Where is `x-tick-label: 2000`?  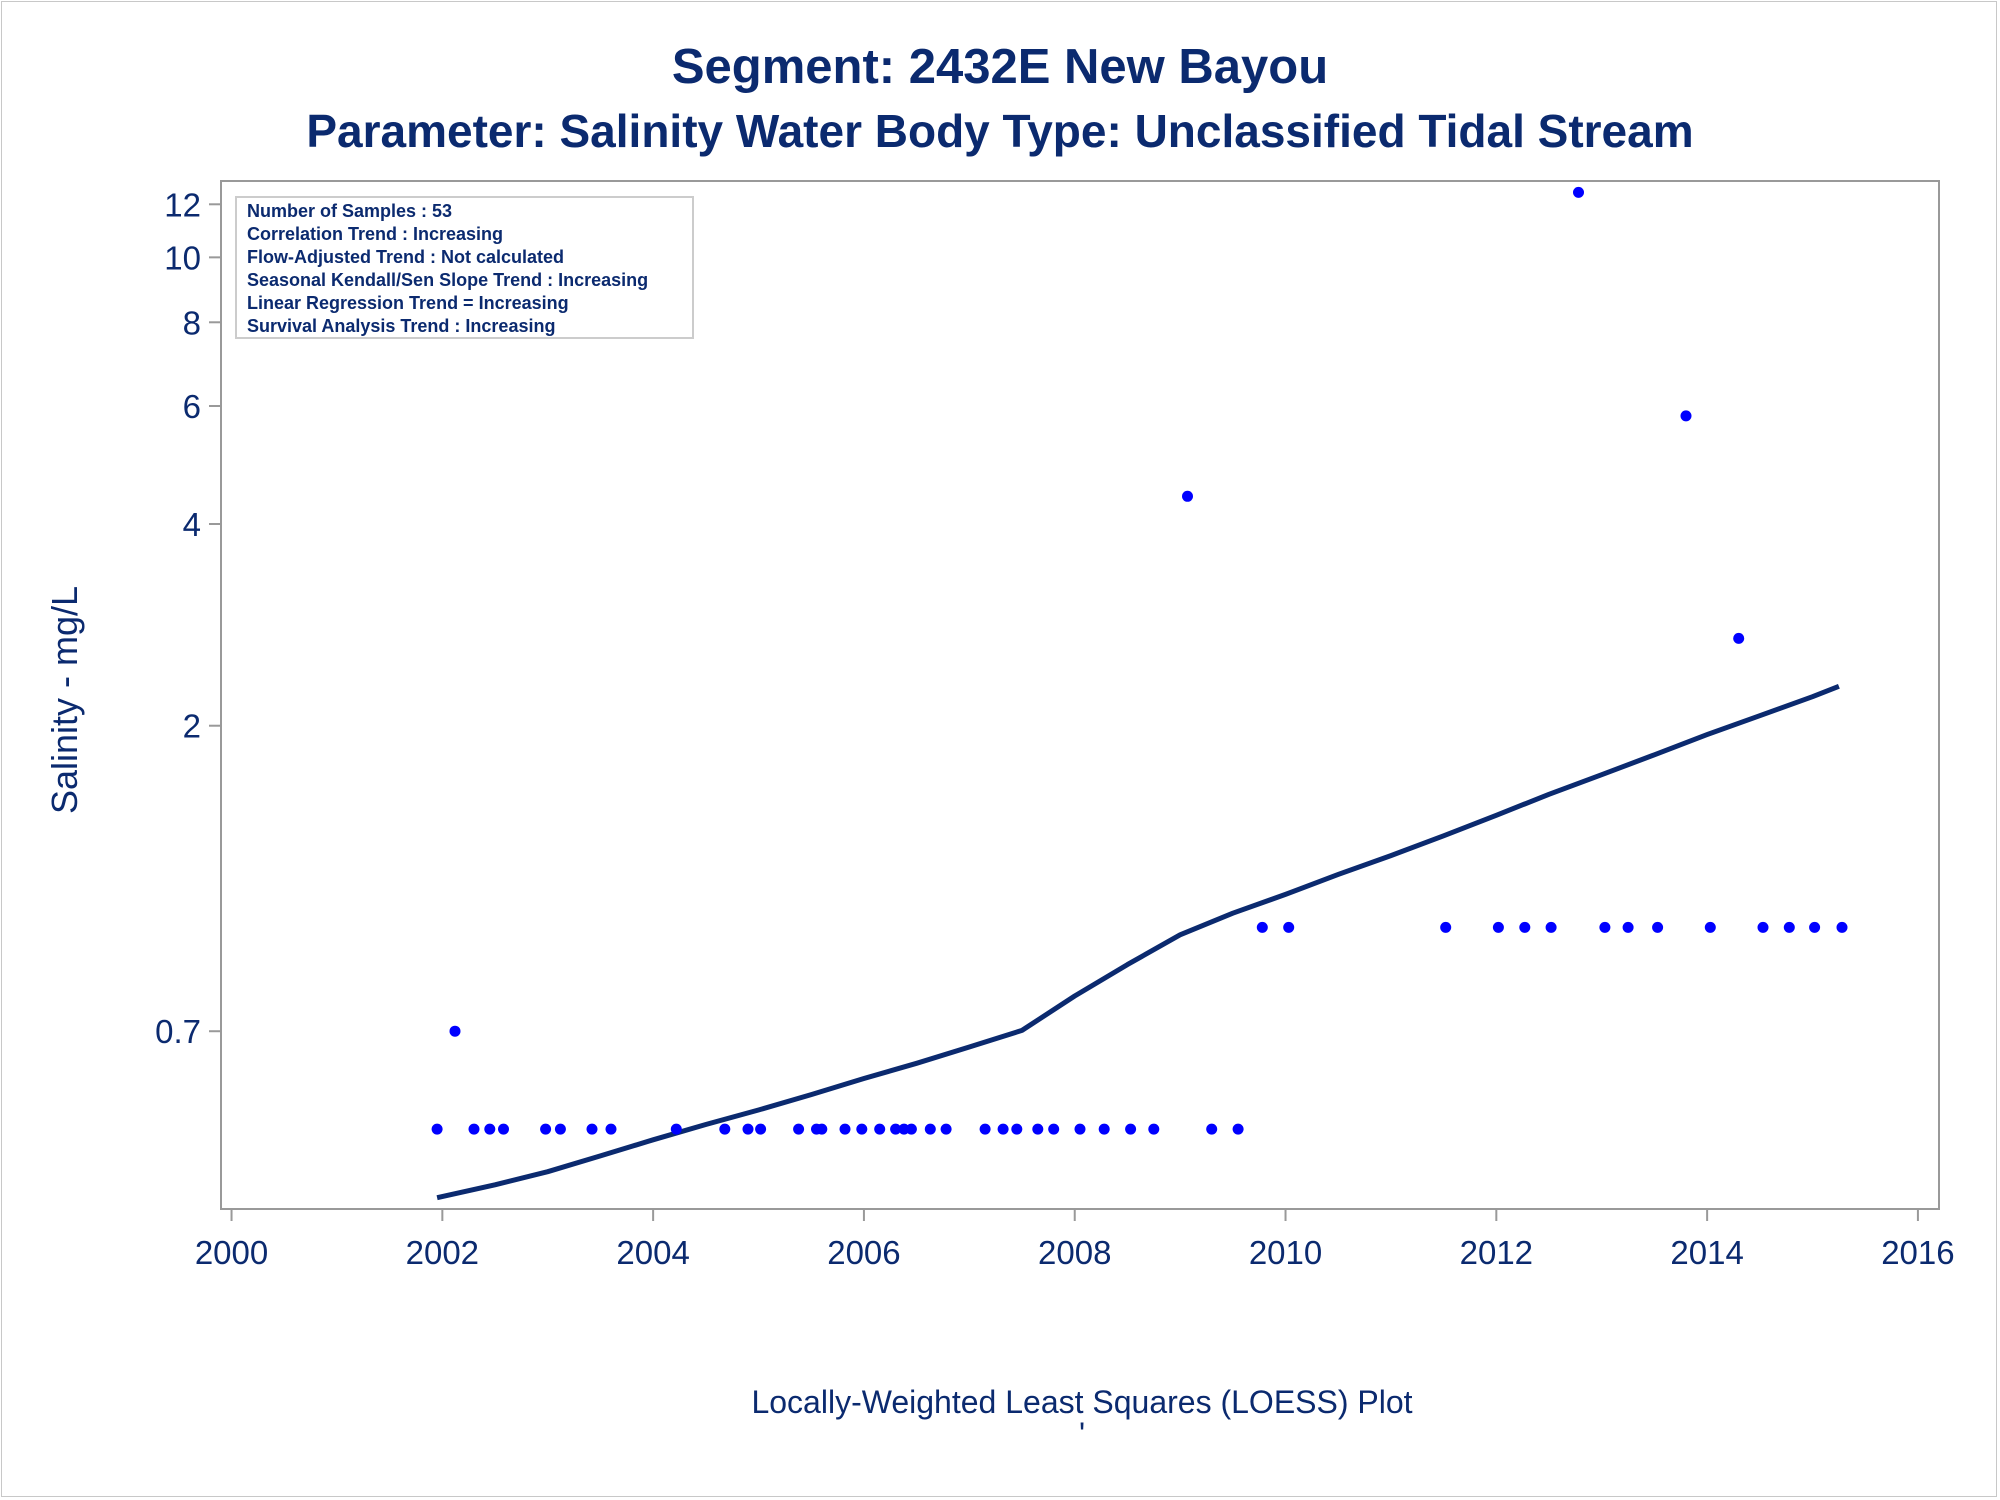
x-tick-label: 2000 is located at coordinates (231, 1252).